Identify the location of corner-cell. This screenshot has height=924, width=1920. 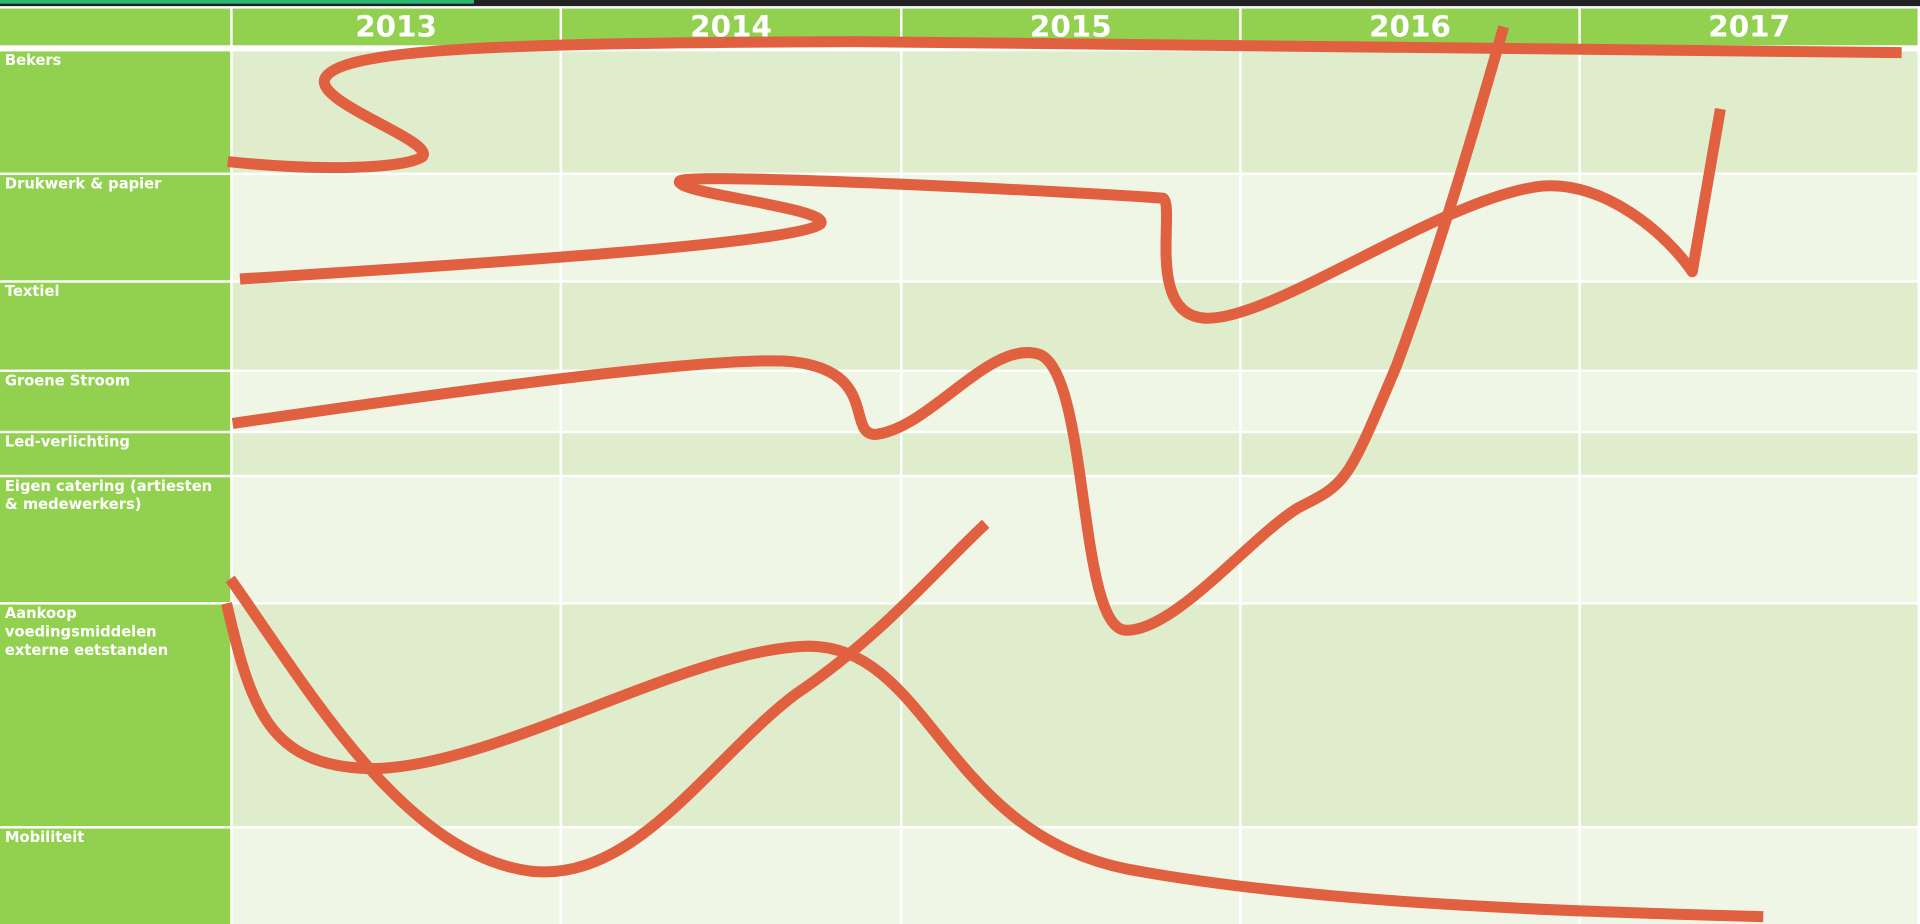
(115, 27).